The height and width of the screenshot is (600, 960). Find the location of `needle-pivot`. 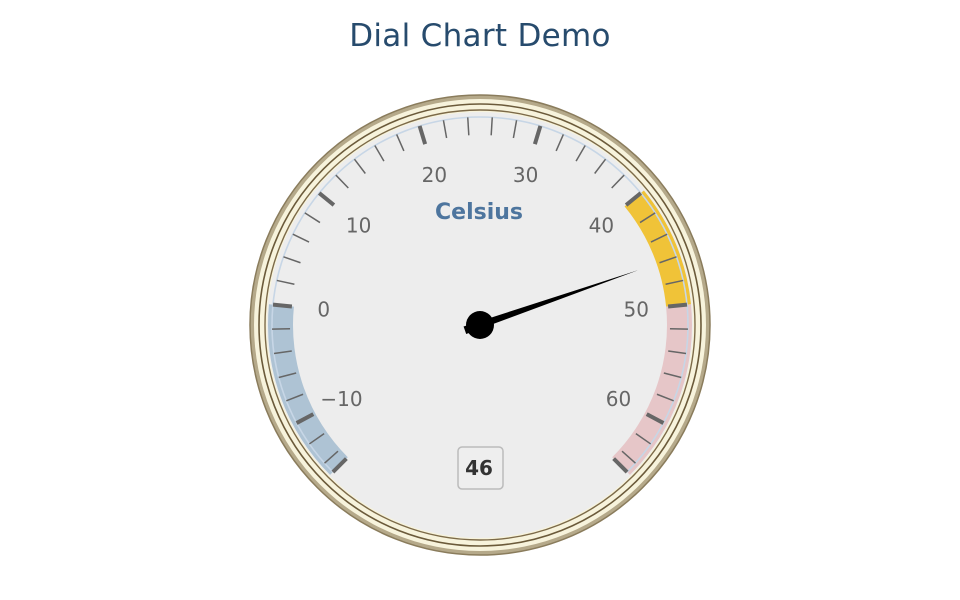

needle-pivot is located at coordinates (480, 325).